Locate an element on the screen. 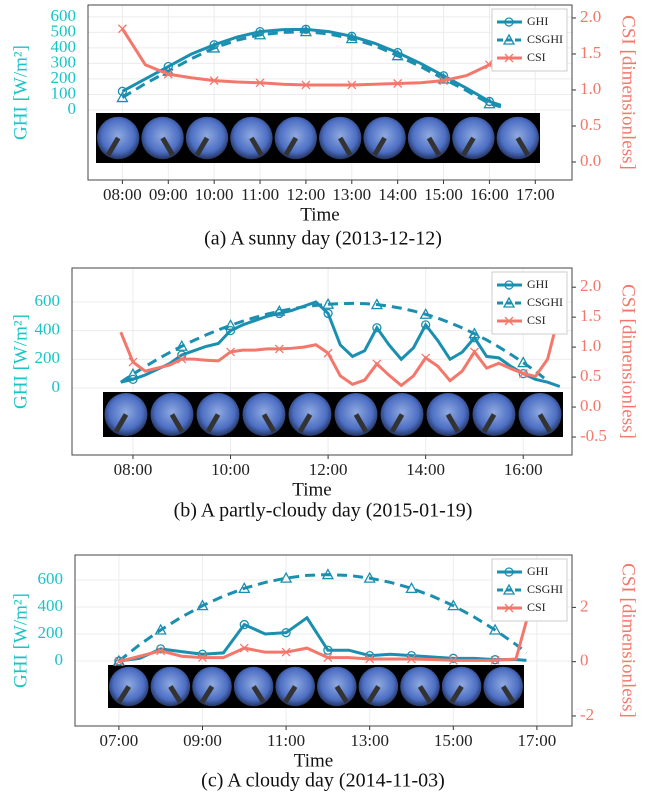 The height and width of the screenshot is (797, 647). x-tick-label: 14:00 is located at coordinates (397, 194).